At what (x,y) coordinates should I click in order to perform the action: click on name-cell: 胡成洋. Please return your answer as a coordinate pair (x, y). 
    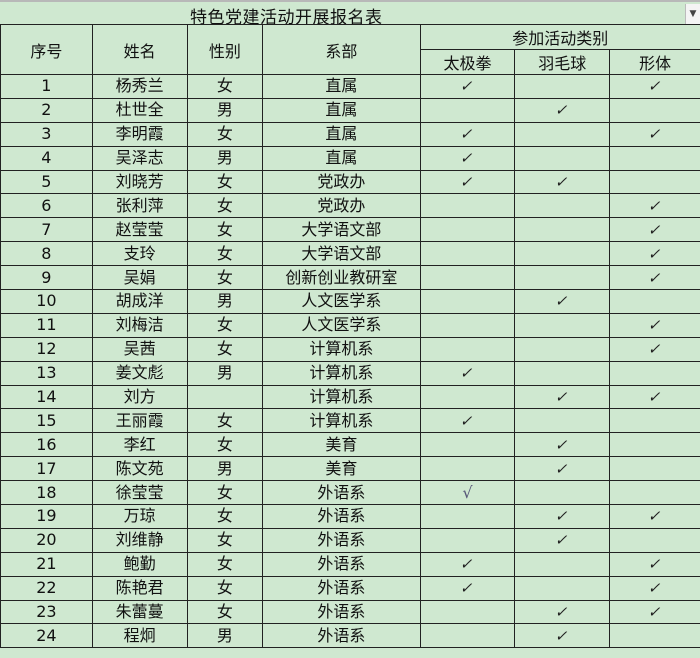
    Looking at the image, I should click on (139, 301).